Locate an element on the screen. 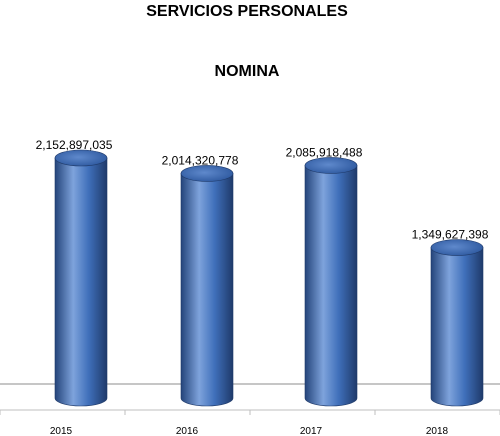  data-label: 1,349,627,398 is located at coordinates (450, 235).